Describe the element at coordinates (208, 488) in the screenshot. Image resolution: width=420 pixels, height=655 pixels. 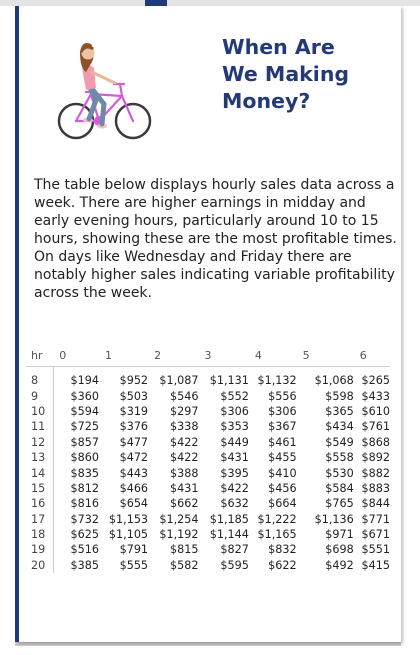
I see `table-row: 15 $812 $466 $431 $422 $456 $584 $883` at that location.